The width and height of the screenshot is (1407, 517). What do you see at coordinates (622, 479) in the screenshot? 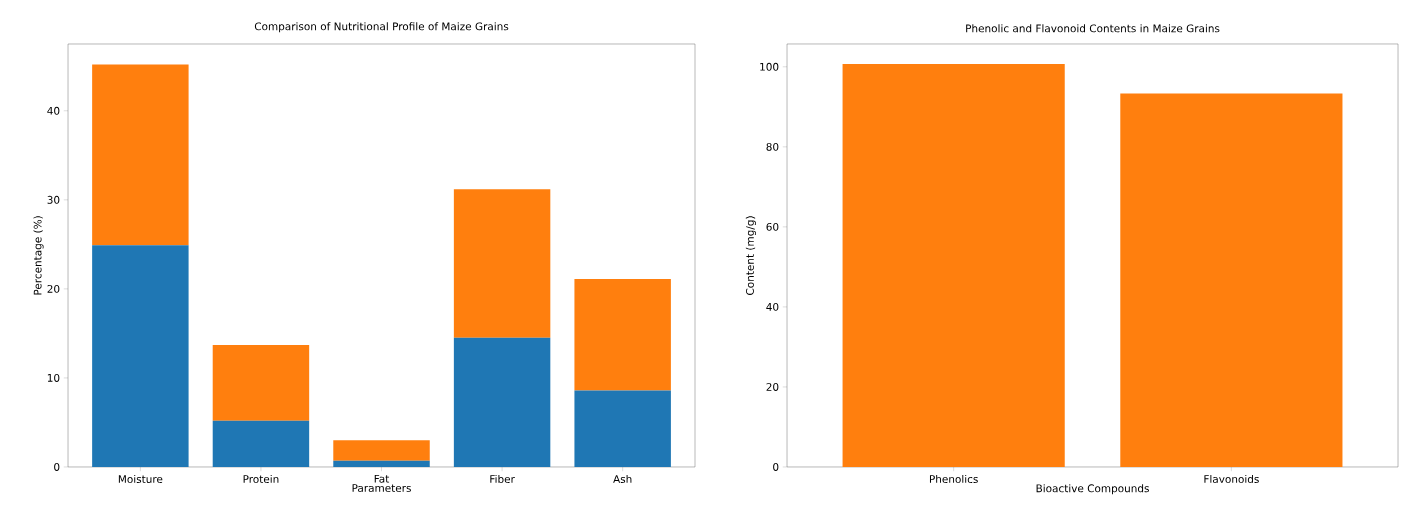
I see `x-tick-label: Ash` at bounding box center [622, 479].